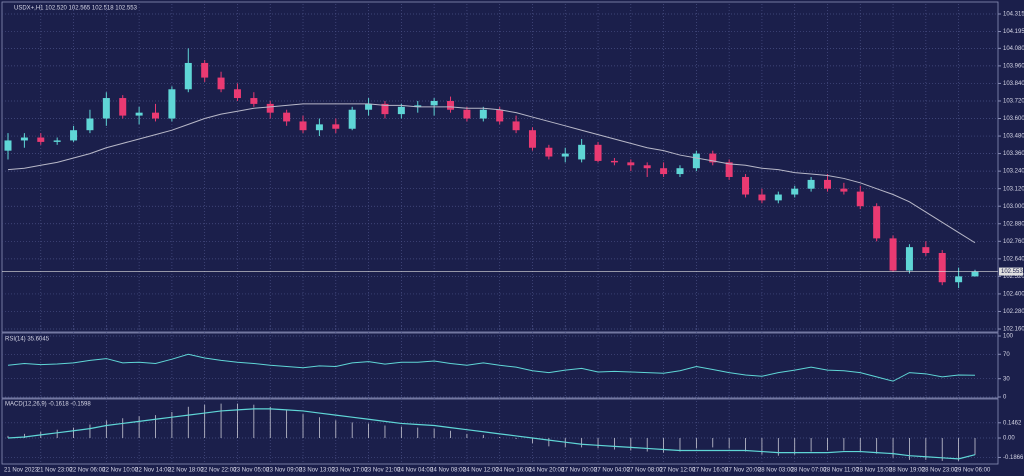  Describe the element at coordinates (1013, 172) in the screenshot. I see `y-tick-label: 103.240` at that location.